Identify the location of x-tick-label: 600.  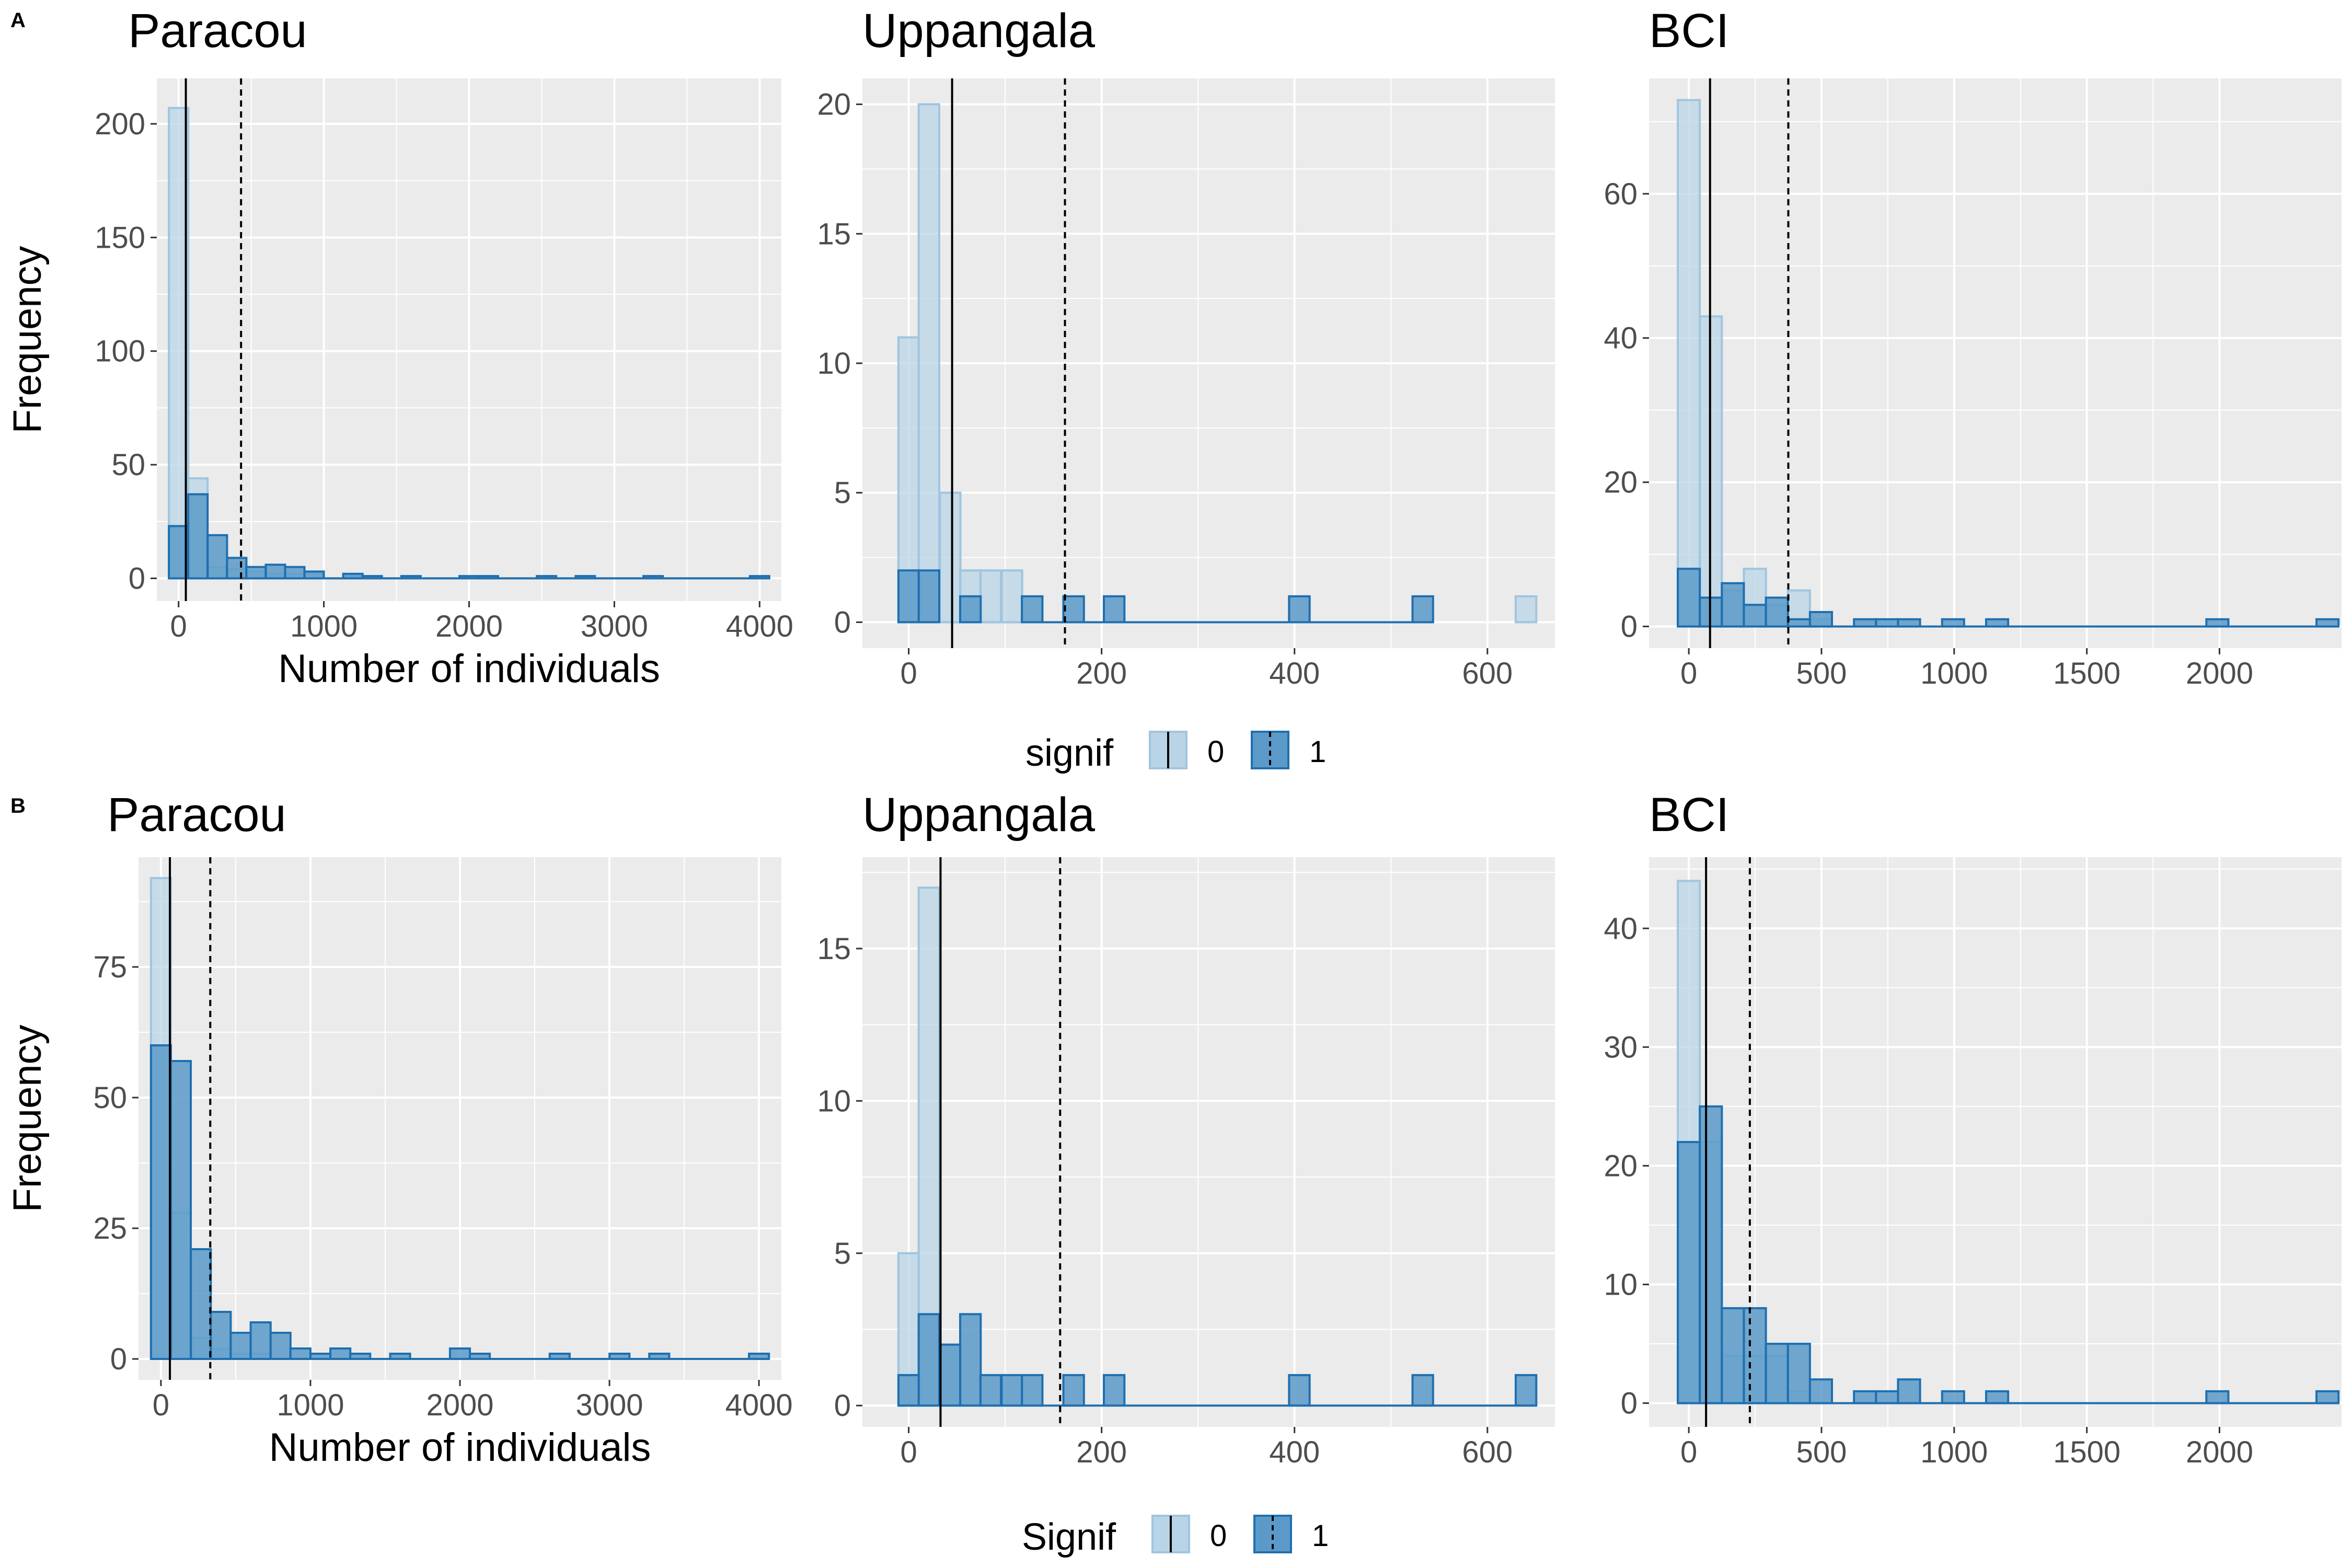
(1487, 673).